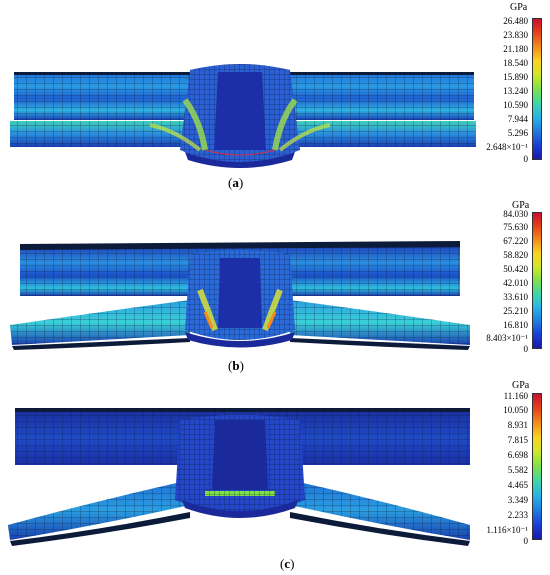 This screenshot has height=575, width=550. What do you see at coordinates (521, 385) in the screenshot?
I see `colorbar-unit-c: GPa` at bounding box center [521, 385].